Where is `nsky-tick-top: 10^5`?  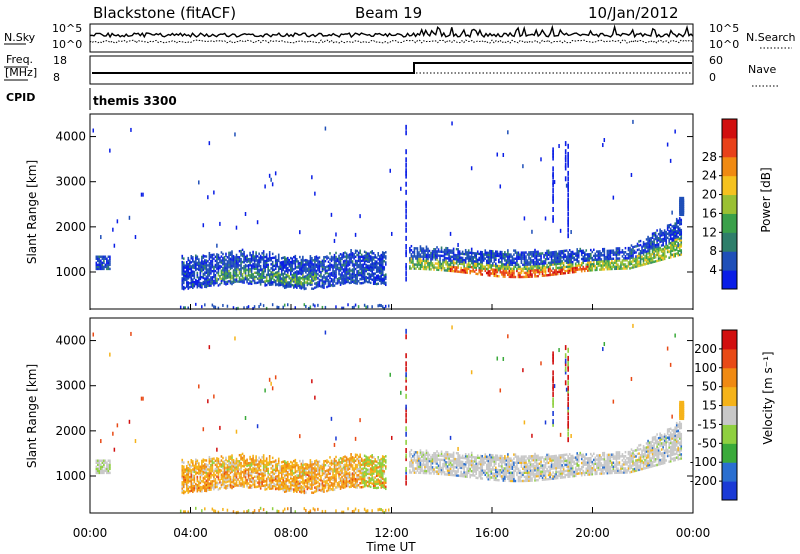 nsky-tick-top: 10^5 is located at coordinates (67, 28).